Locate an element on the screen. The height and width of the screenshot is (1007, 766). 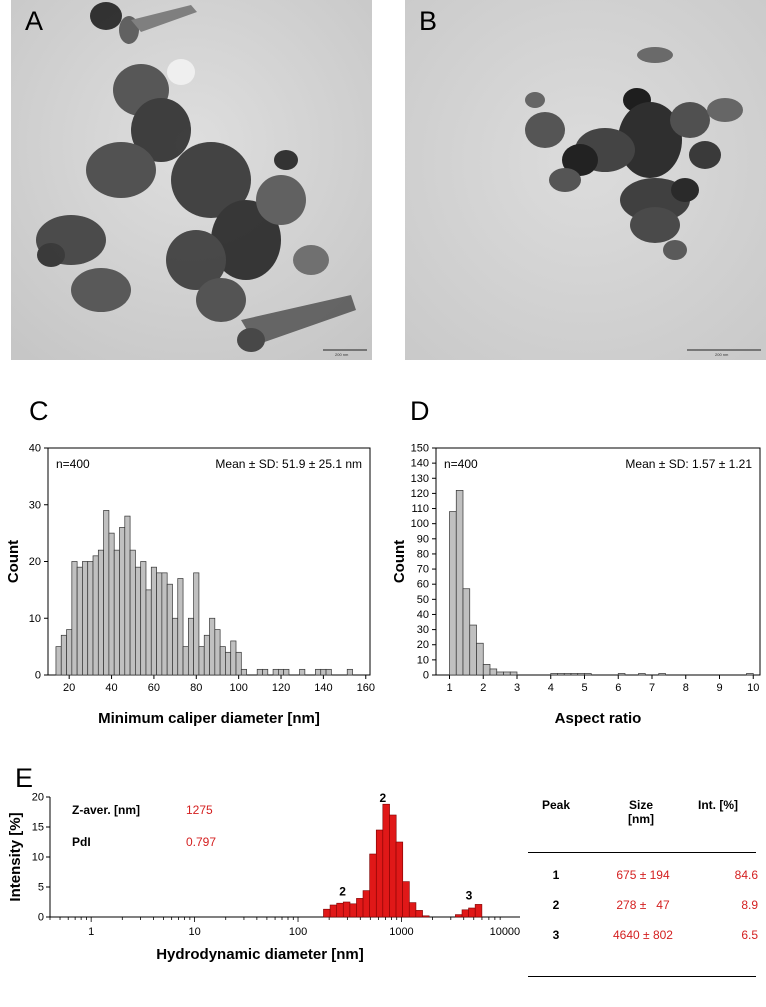
y-tick-label: 70 is located at coordinates (423, 570).